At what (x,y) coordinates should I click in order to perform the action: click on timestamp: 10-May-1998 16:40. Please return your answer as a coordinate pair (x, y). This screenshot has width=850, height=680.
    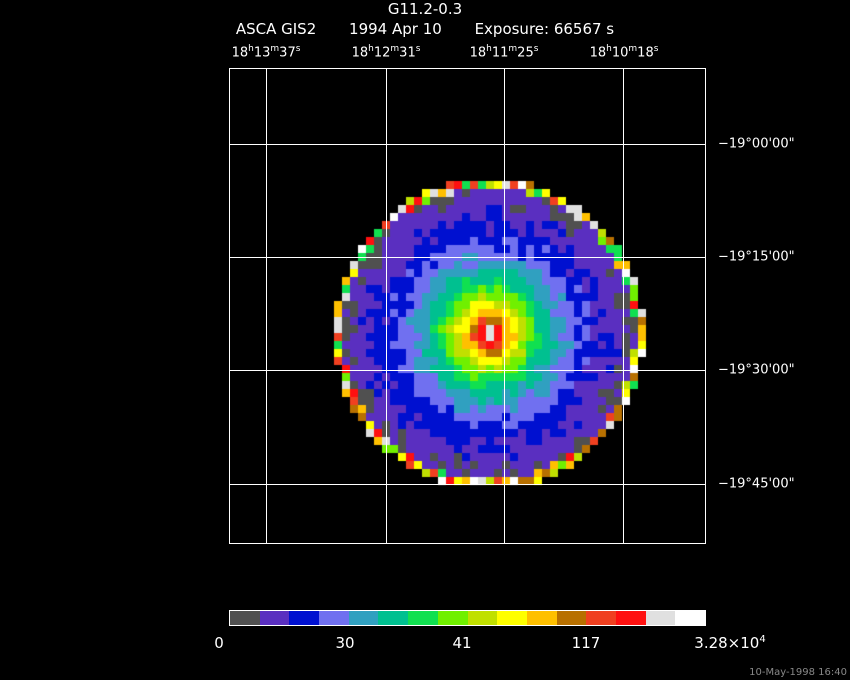
    Looking at the image, I should click on (798, 672).